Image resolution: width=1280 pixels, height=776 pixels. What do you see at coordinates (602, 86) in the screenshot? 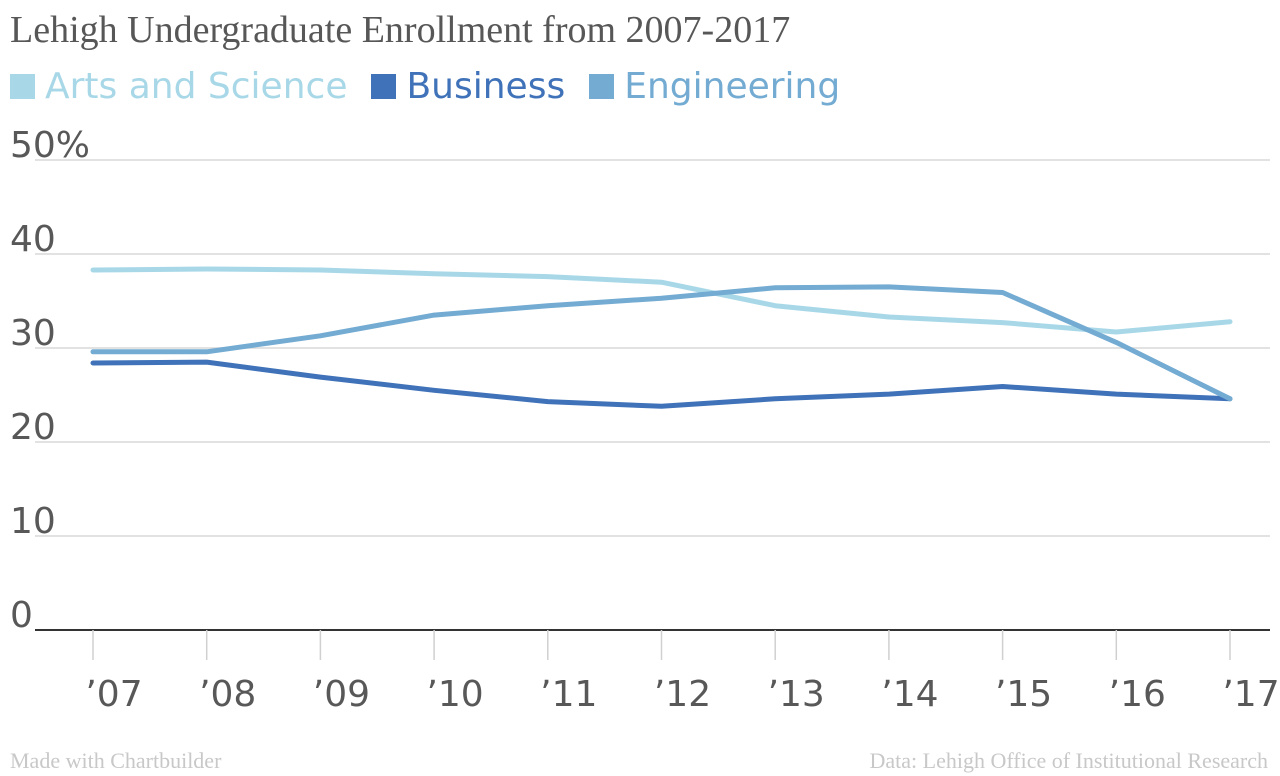
I see `legend-swatch-engineering` at bounding box center [602, 86].